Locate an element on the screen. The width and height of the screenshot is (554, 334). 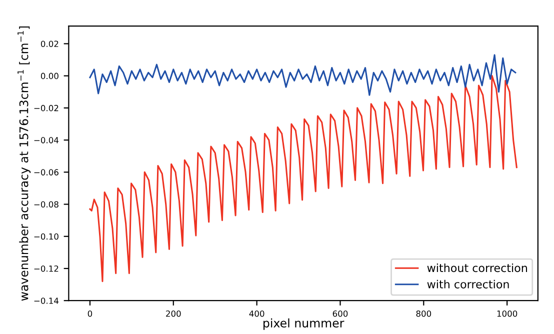
x-tick-label: 0 is located at coordinates (90, 313).